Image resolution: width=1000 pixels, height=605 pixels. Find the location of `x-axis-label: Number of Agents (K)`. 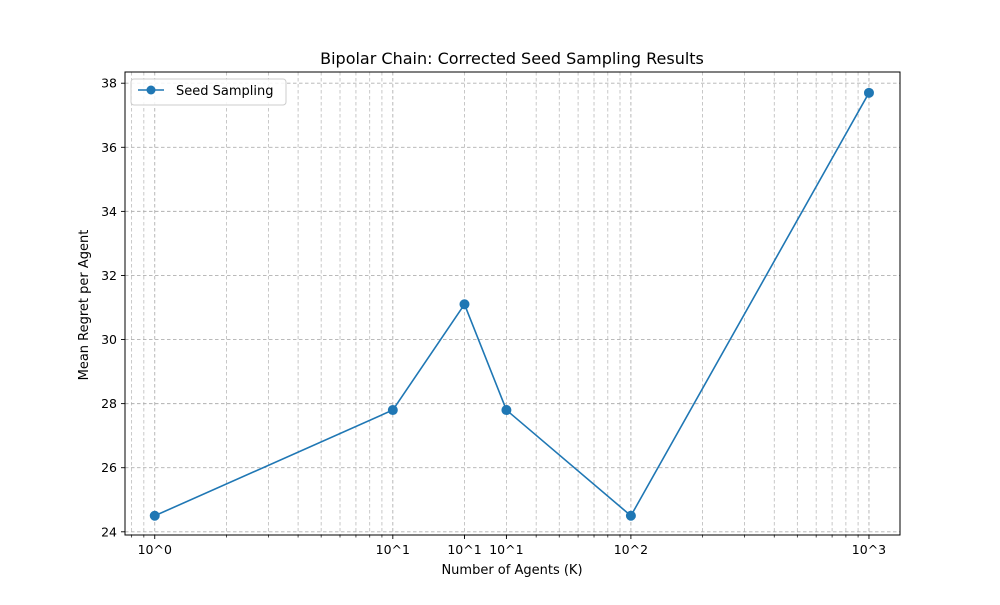

x-axis-label: Number of Agents (K) is located at coordinates (511, 570).